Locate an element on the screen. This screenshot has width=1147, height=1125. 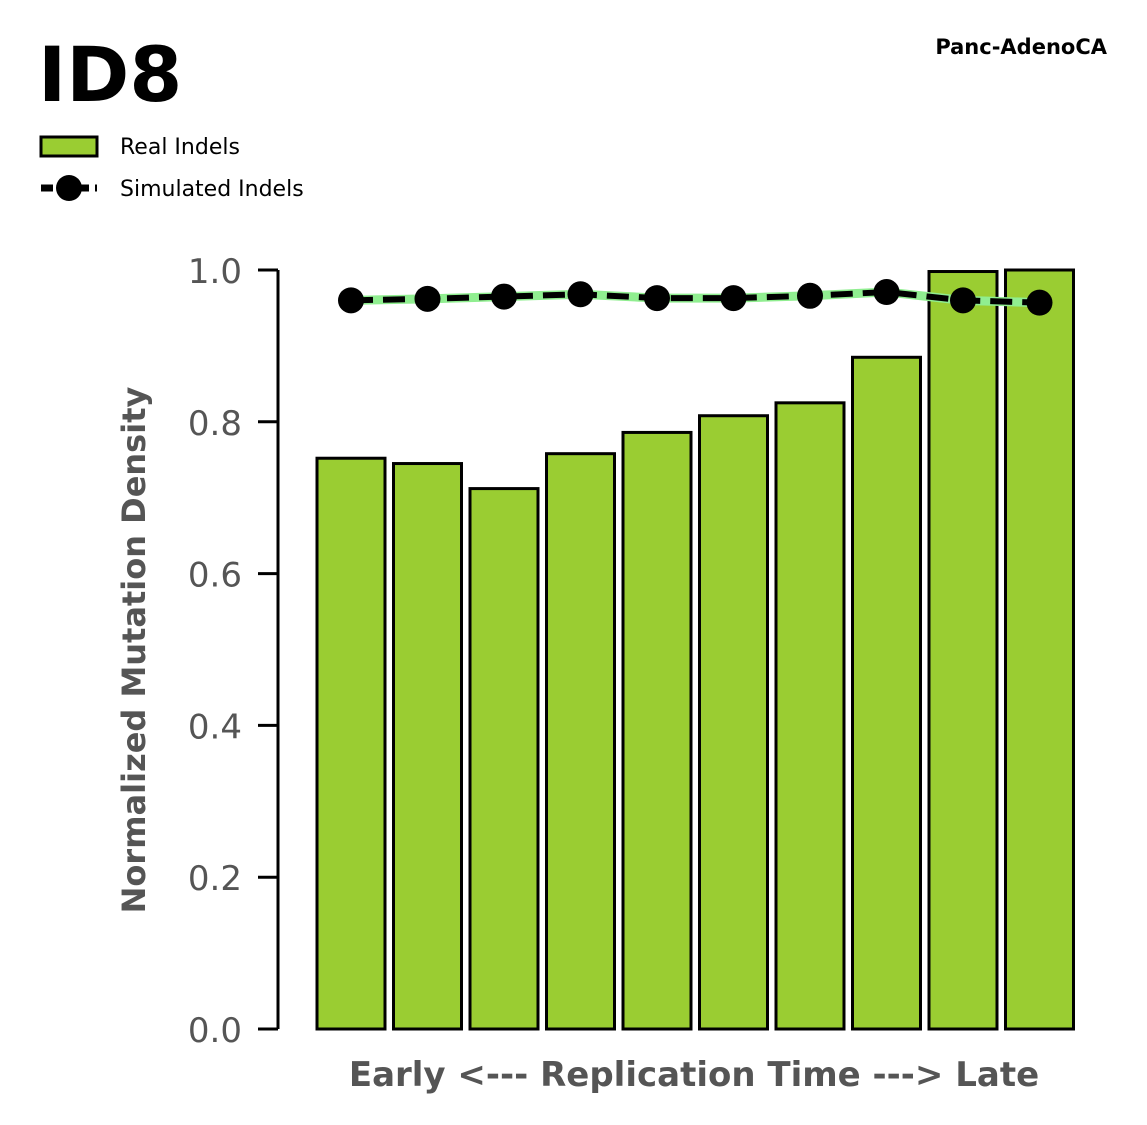
y-tick-label: 0.0 is located at coordinates (215, 1031).